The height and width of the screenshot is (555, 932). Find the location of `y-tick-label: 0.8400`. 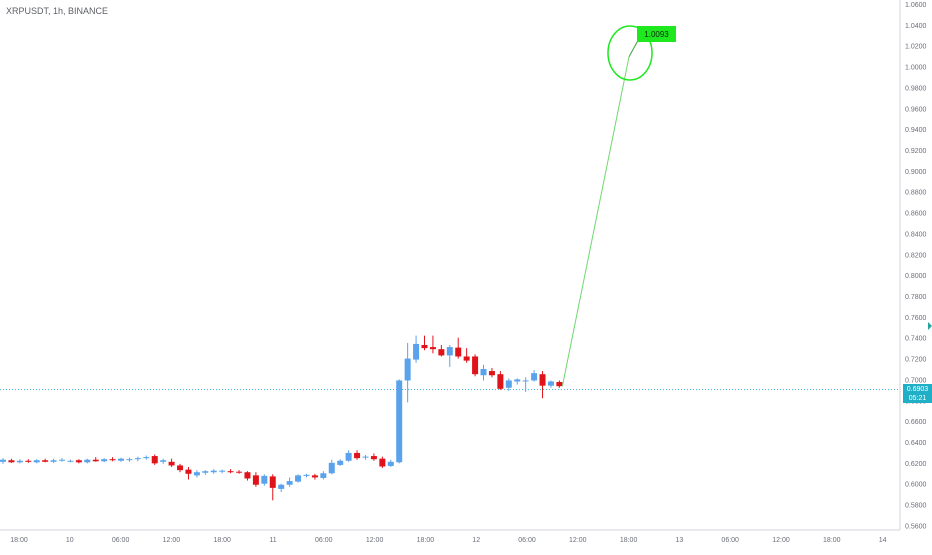

y-tick-label: 0.8400 is located at coordinates (916, 234).